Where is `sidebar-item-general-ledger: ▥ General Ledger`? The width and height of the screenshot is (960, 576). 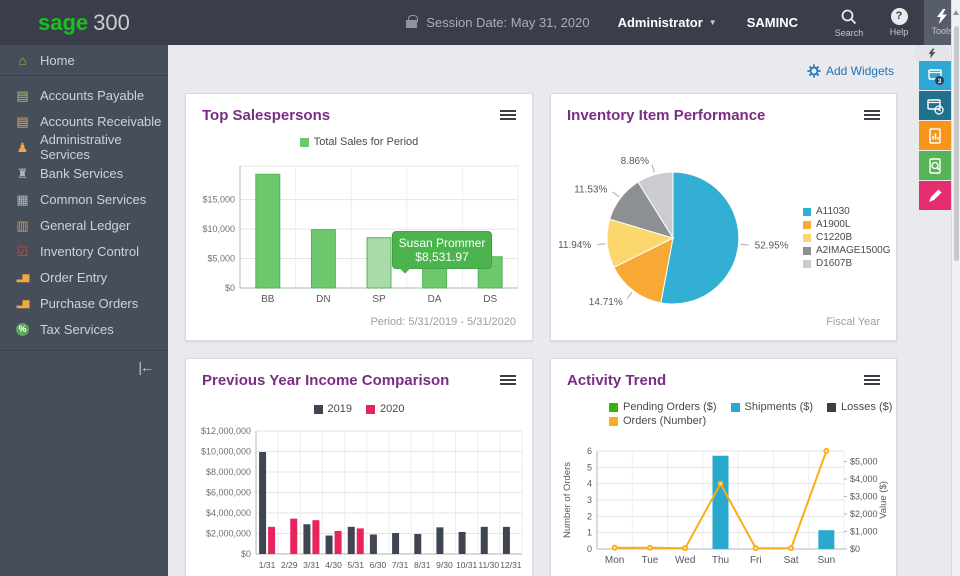
sidebar-item-general-ledger: ▥ General Ledger is located at coordinates (84, 225).